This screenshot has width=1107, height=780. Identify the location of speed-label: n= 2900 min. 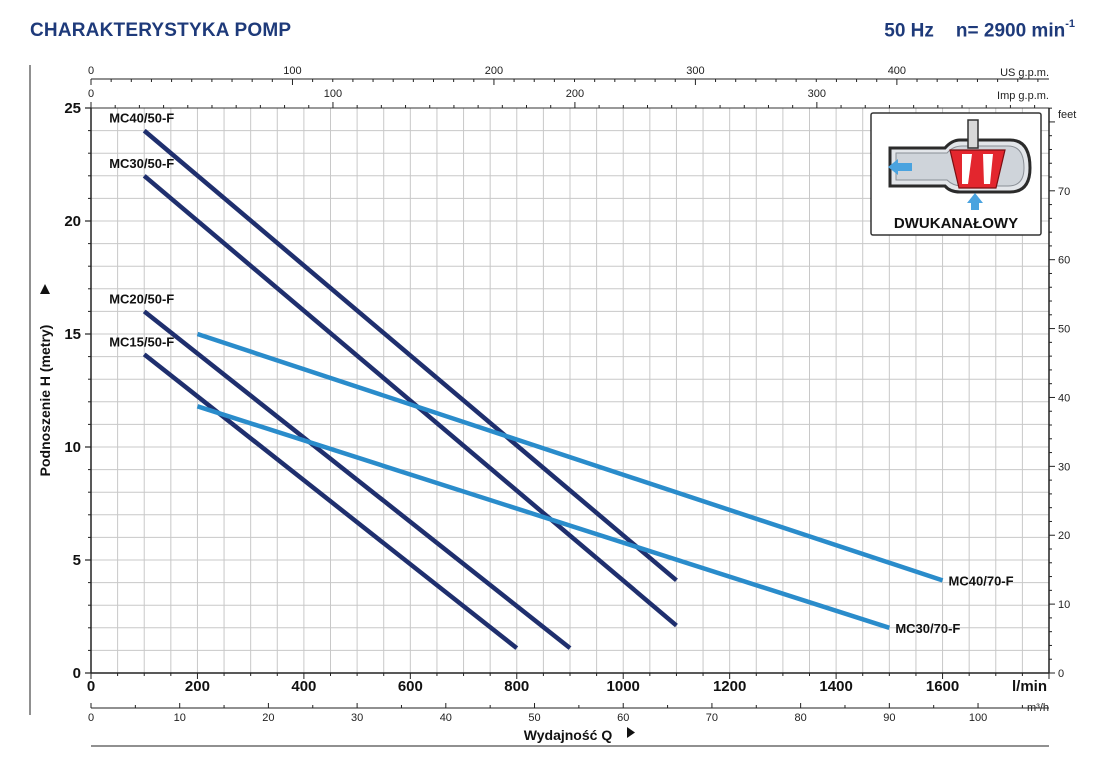
(1010, 31).